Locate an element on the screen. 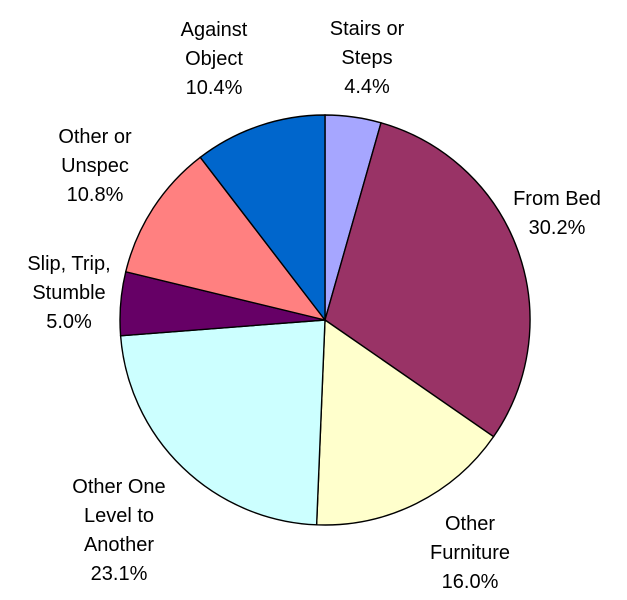 The image size is (627, 600). slice-name-label: Other or is located at coordinates (95, 137).